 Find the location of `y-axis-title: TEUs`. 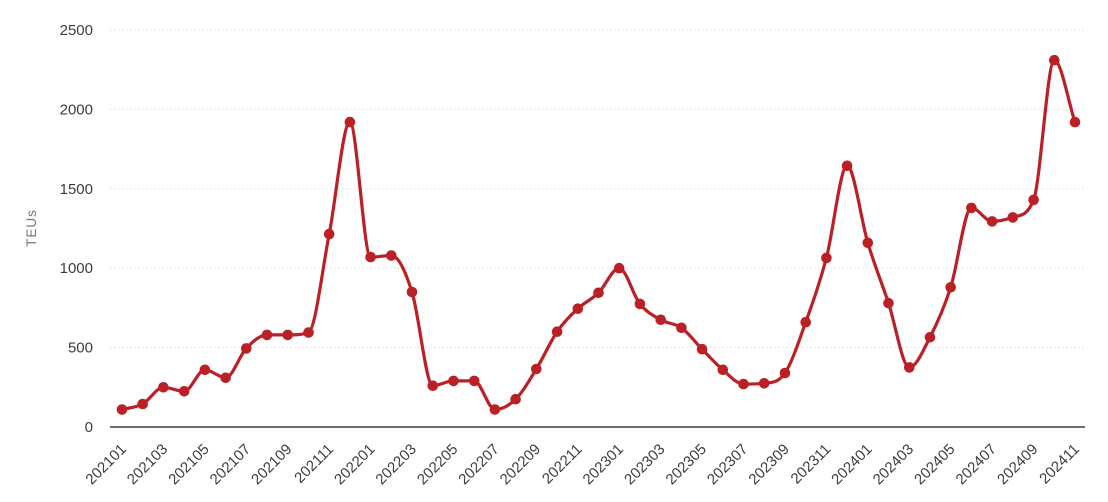

y-axis-title: TEUs is located at coordinates (31, 228).